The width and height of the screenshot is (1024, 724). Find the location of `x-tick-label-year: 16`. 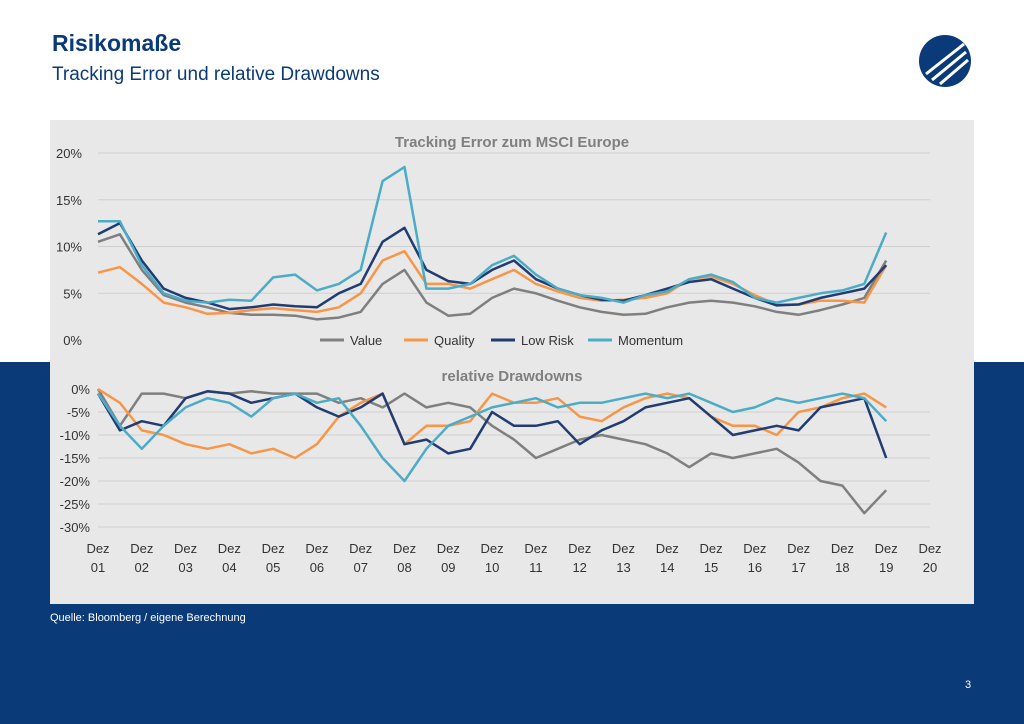

x-tick-label-year: 16 is located at coordinates (755, 567).